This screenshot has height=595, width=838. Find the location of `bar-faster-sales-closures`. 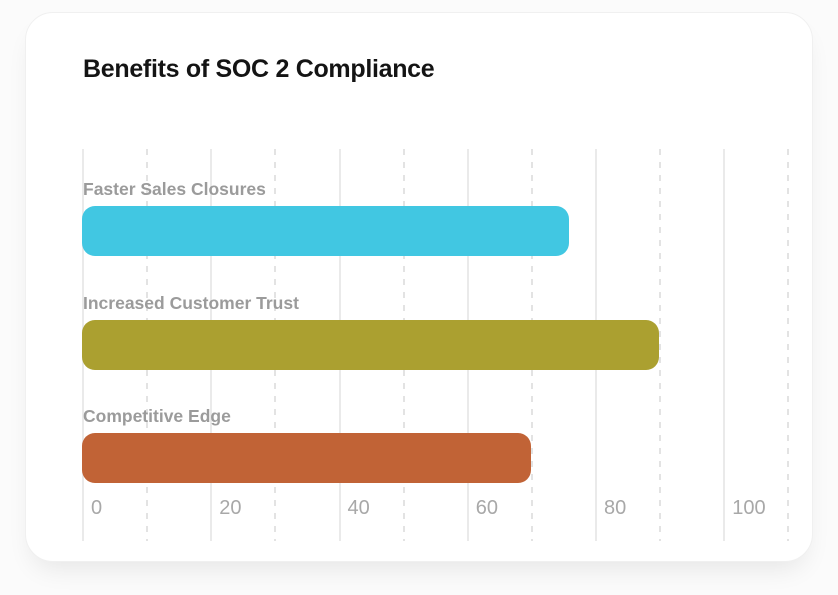

bar-faster-sales-closures is located at coordinates (326, 231).